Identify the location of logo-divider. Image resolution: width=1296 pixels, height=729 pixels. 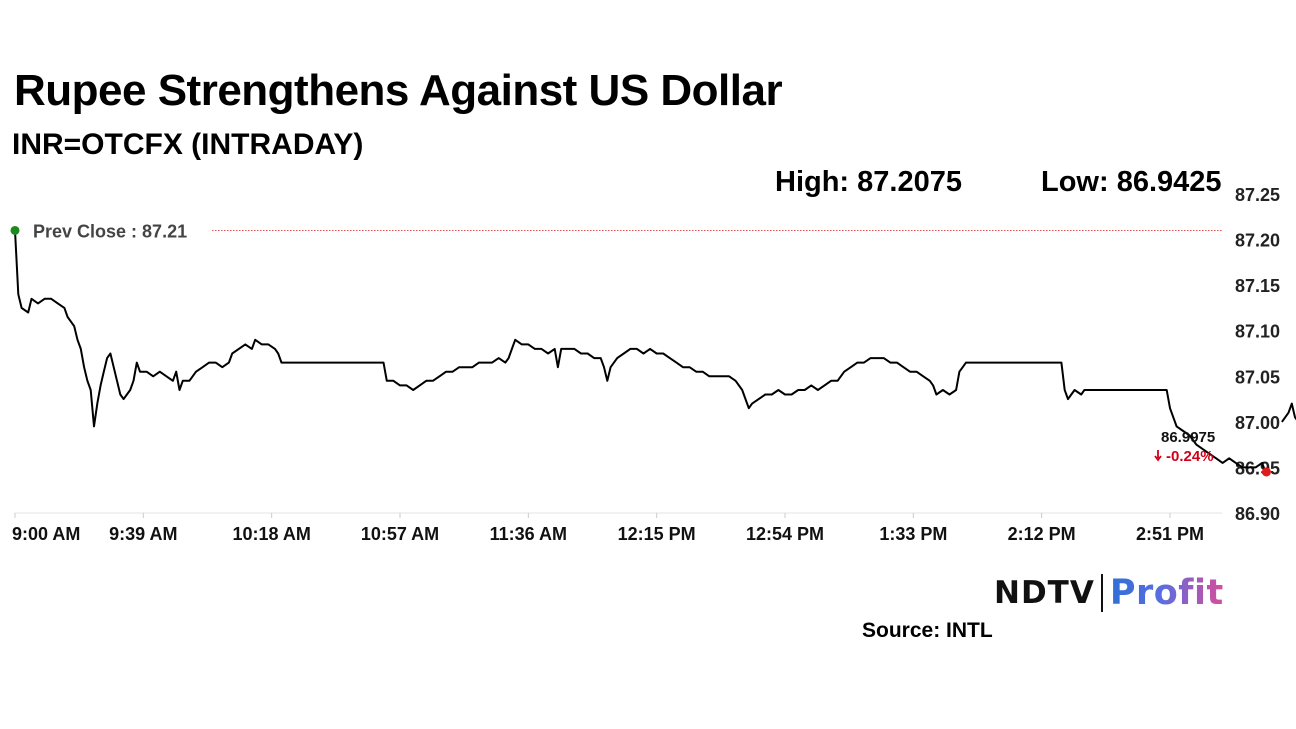
(1101, 593).